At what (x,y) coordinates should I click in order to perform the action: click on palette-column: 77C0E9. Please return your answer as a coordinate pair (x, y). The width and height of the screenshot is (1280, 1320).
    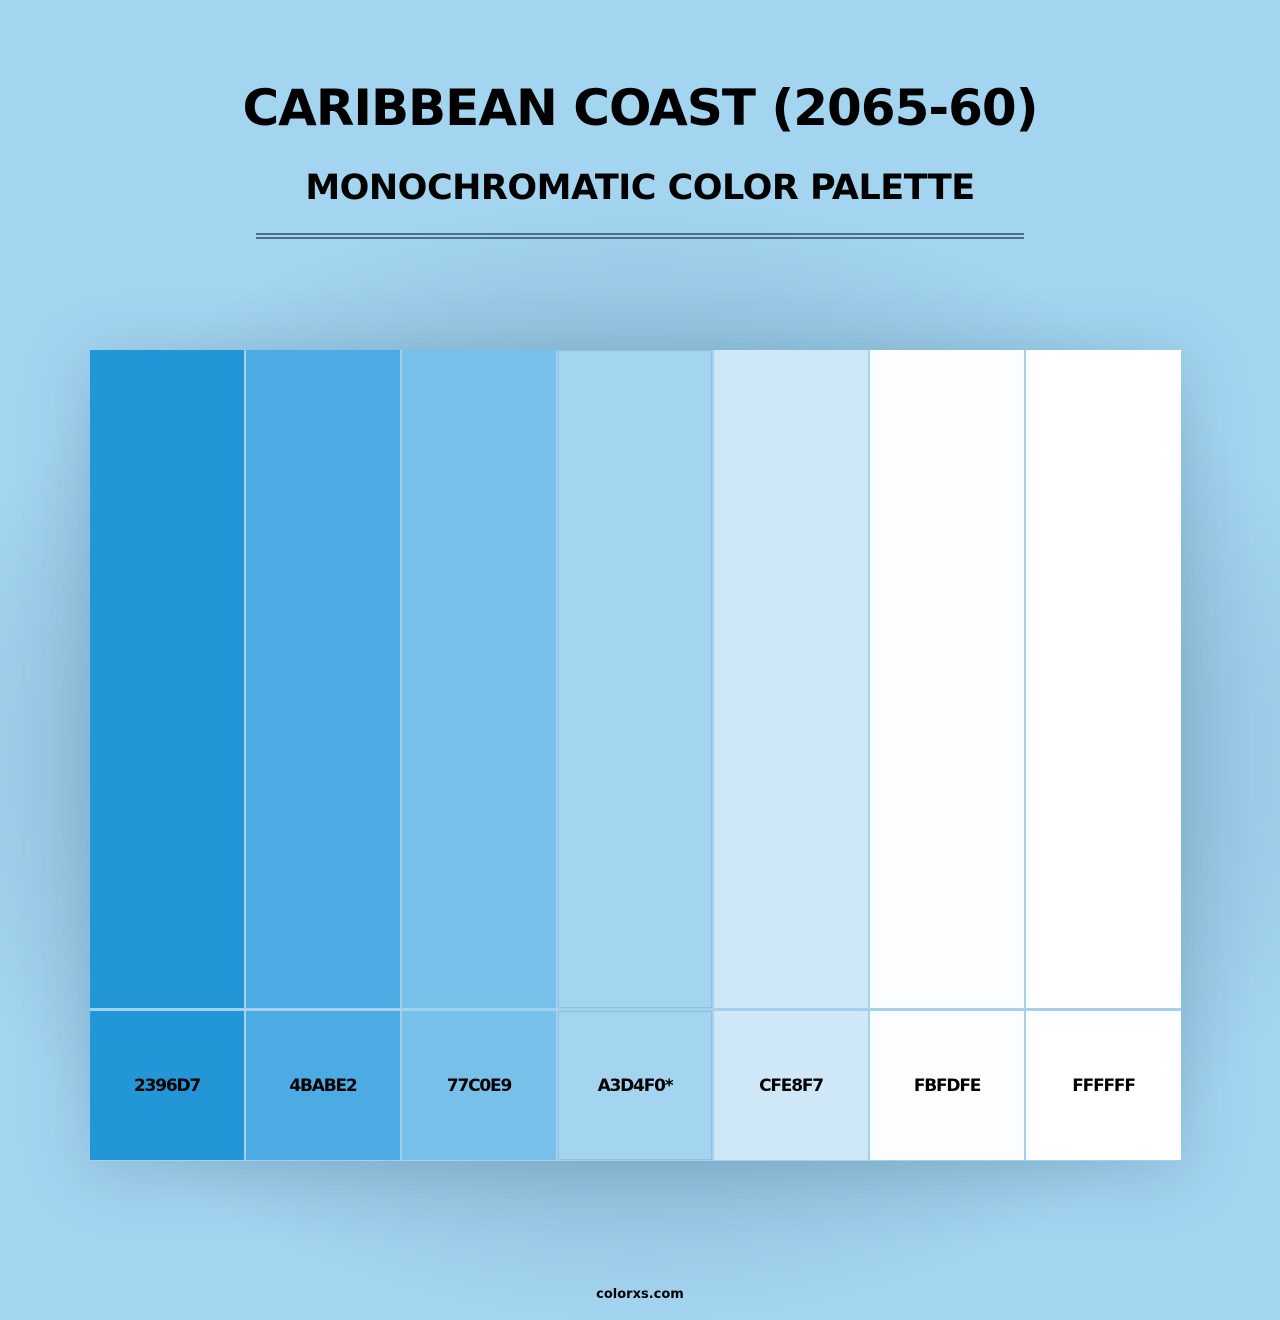
    Looking at the image, I should click on (479, 755).